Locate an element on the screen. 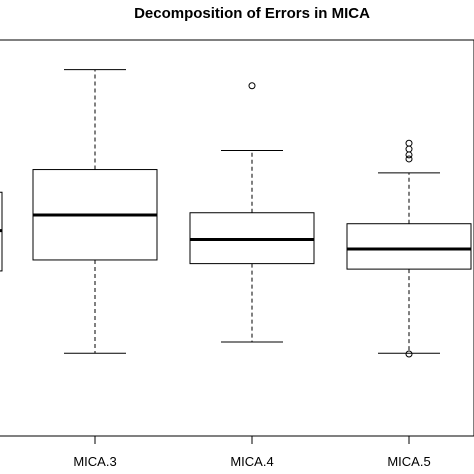 The height and width of the screenshot is (474, 474). iqr-box is located at coordinates (409, 246).